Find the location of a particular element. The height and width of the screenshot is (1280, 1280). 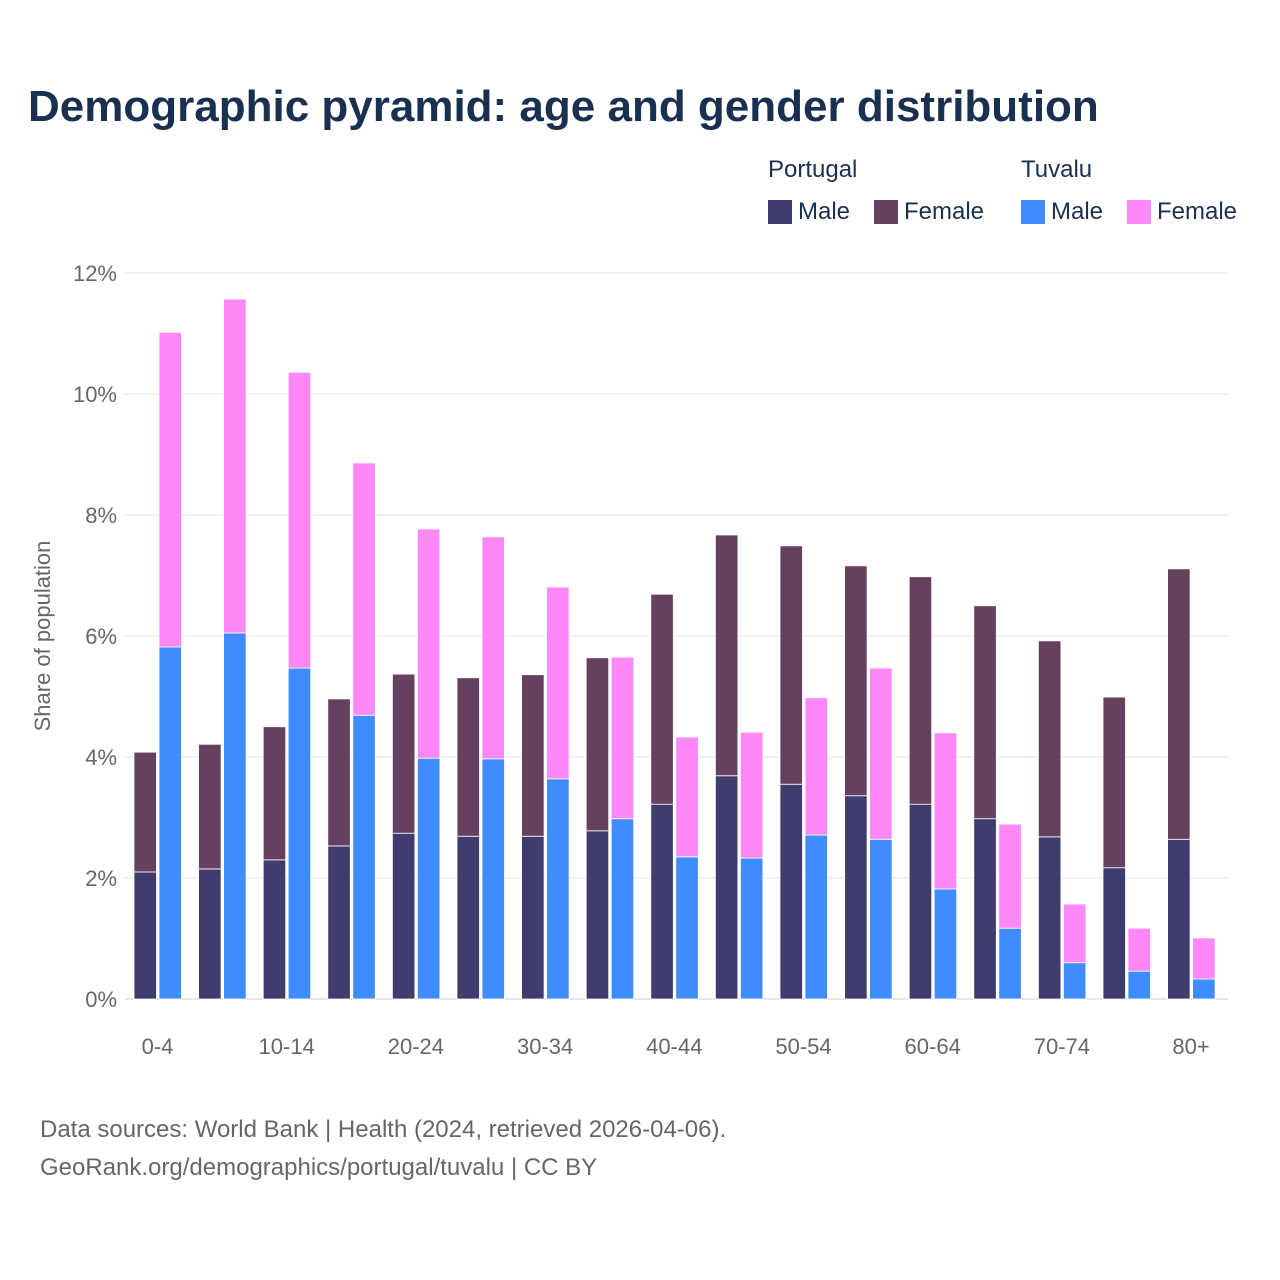

x-tick-label: 30-34 is located at coordinates (545, 1046).